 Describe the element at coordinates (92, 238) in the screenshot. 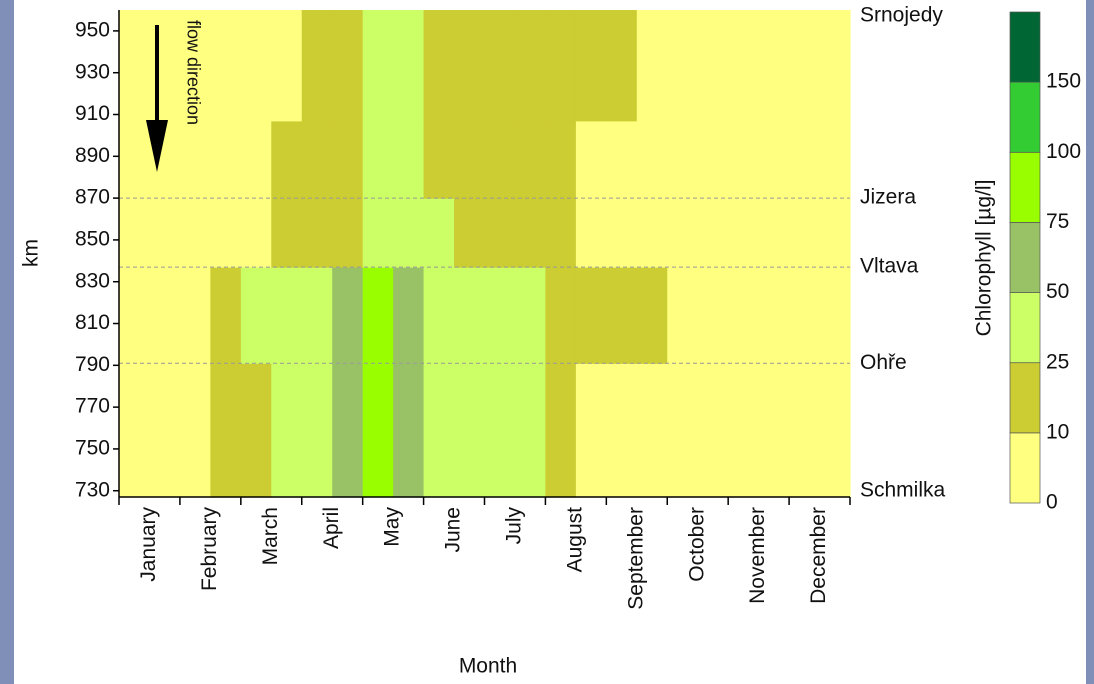

I see `y-tick-label: 850` at that location.